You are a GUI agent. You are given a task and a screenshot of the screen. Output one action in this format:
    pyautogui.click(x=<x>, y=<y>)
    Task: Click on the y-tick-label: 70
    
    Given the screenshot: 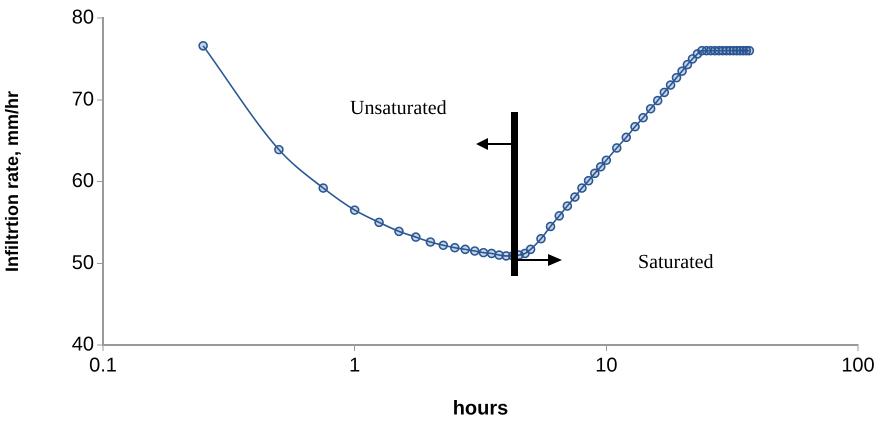 What is the action you would take?
    pyautogui.click(x=83, y=99)
    